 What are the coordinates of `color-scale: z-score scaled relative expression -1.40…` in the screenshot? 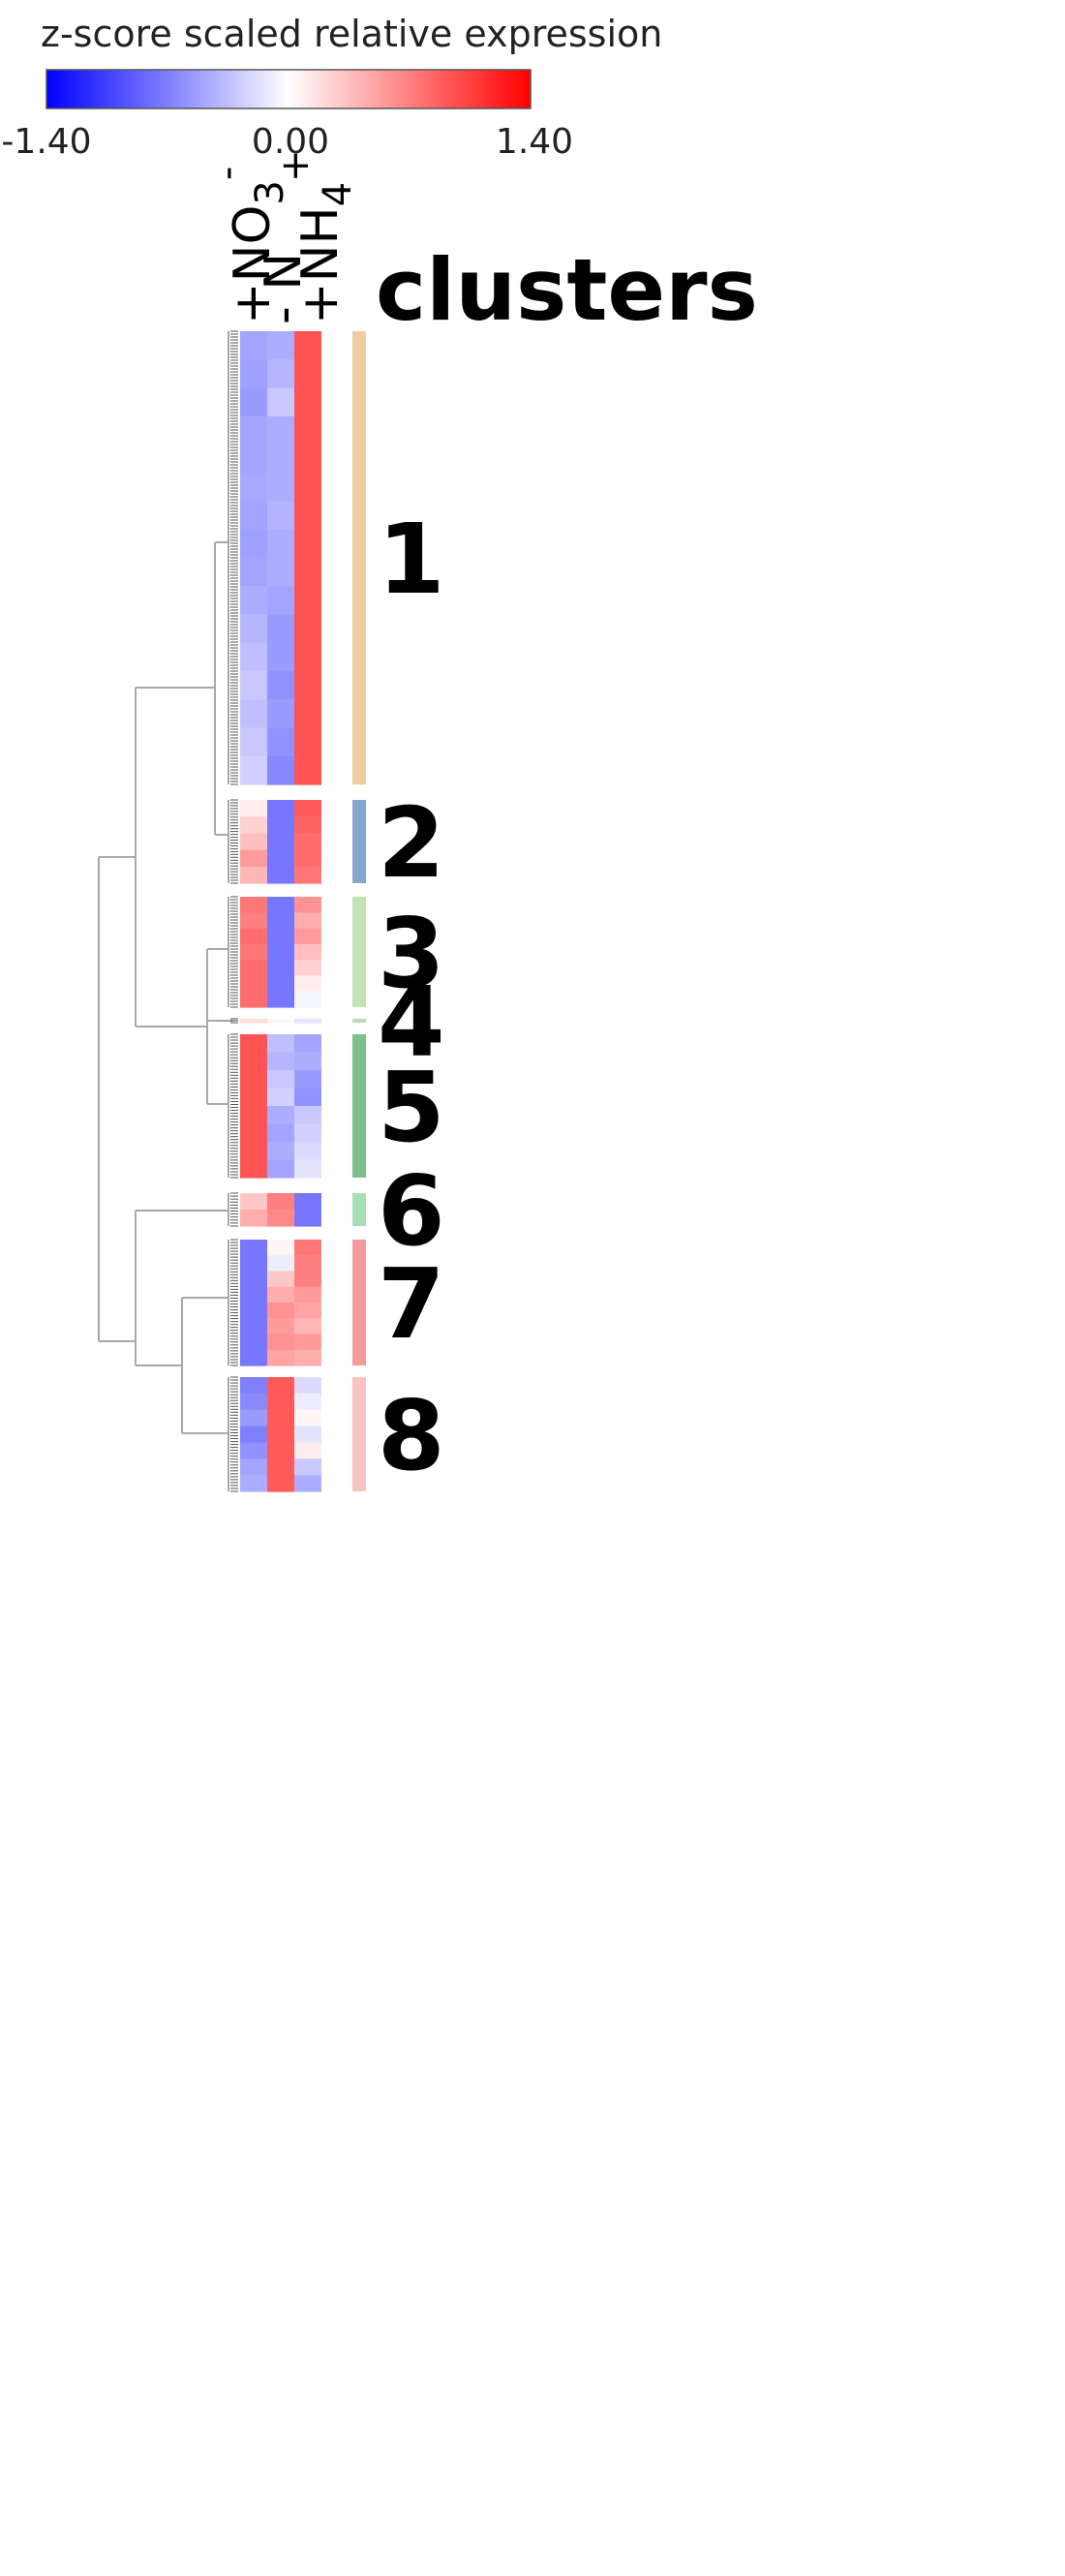 It's located at (331, 87).